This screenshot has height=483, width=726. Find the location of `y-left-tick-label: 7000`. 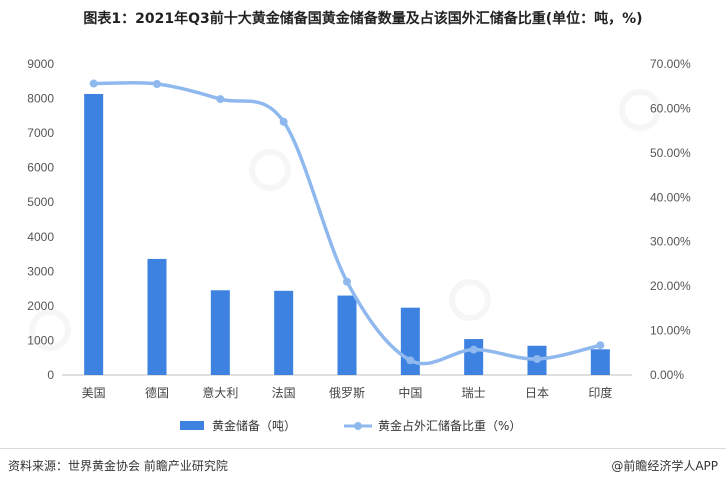

y-left-tick-label: 7000 is located at coordinates (40, 133).